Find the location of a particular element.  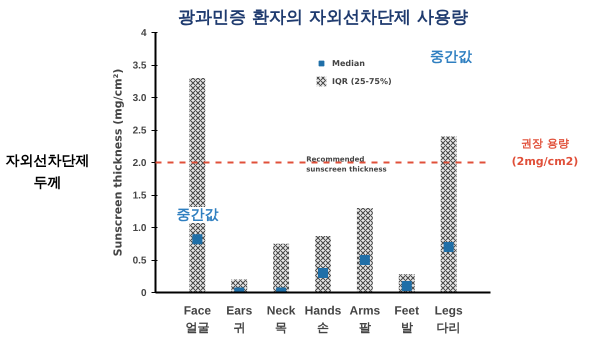

y-tick-label: 3.5 is located at coordinates (139, 66).